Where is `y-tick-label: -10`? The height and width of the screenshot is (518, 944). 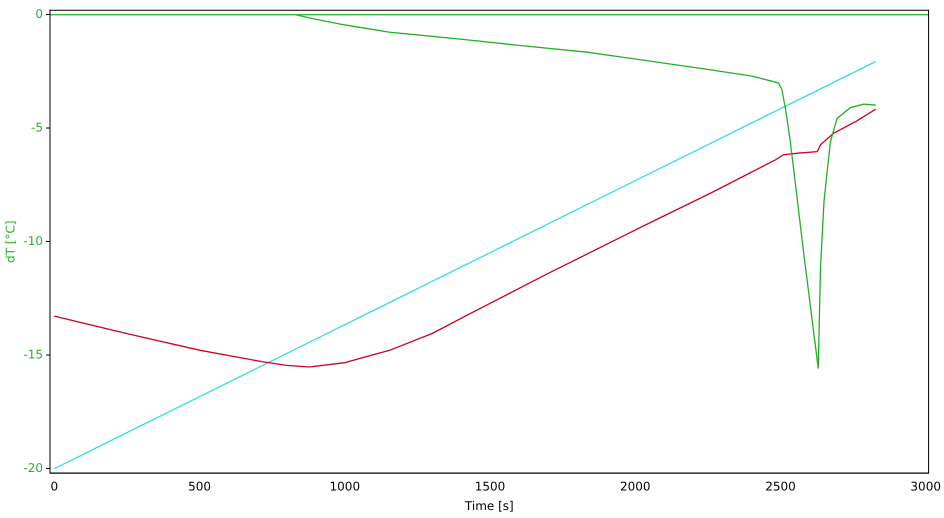
y-tick-label: -10 is located at coordinates (33, 241).